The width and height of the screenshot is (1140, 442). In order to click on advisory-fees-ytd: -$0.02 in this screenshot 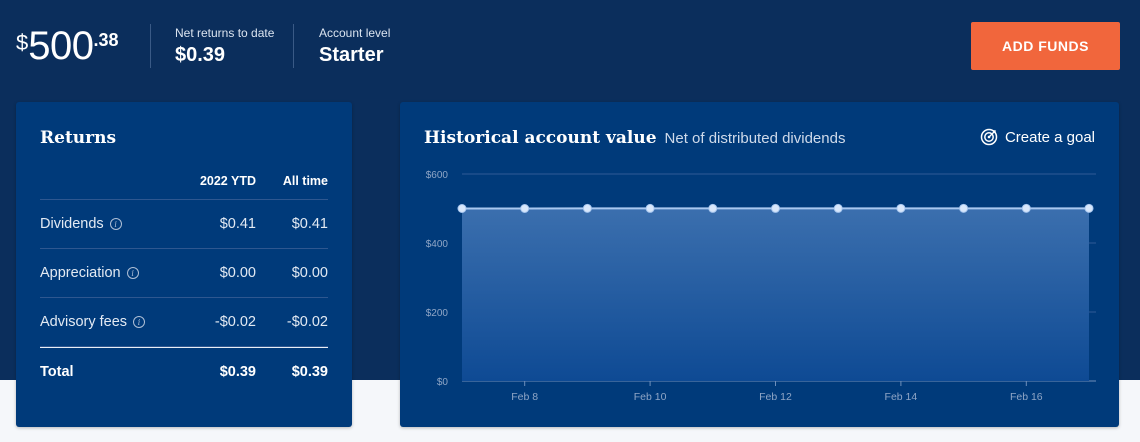, I will do `click(235, 322)`.